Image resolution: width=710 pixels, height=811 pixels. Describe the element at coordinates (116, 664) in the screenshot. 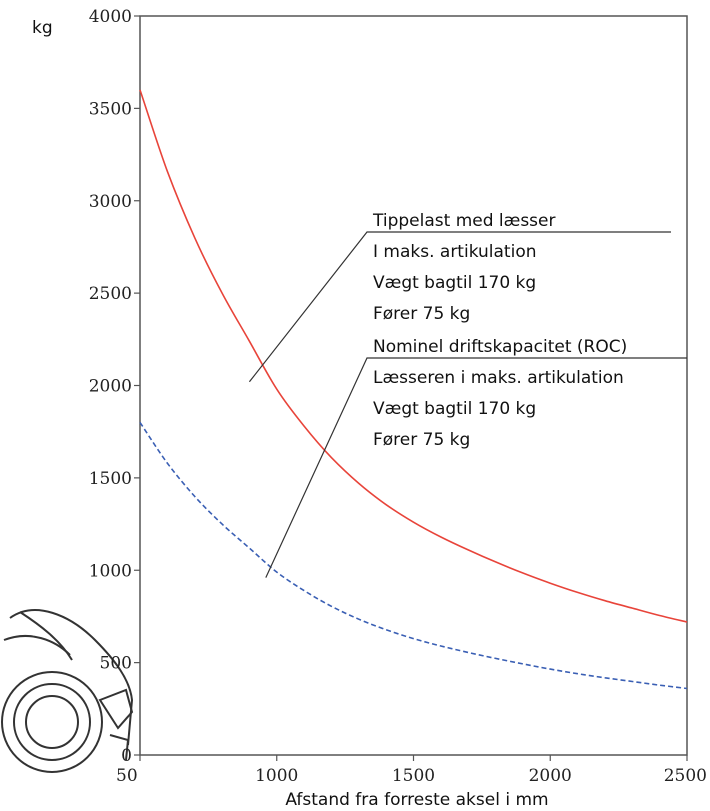

I see `y-tick-label: 500` at that location.